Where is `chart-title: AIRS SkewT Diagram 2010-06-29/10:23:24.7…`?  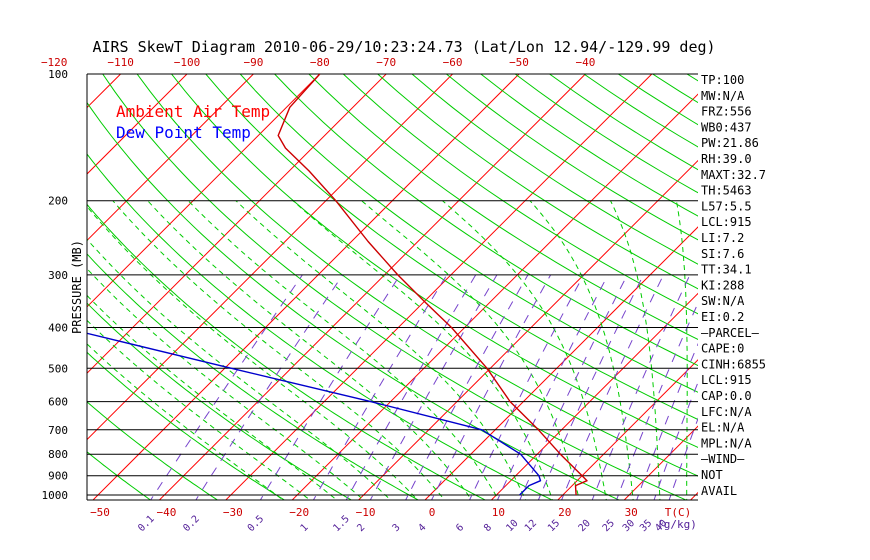 chart-title: AIRS SkewT Diagram 2010-06-29/10:23:24.7… is located at coordinates (403, 47).